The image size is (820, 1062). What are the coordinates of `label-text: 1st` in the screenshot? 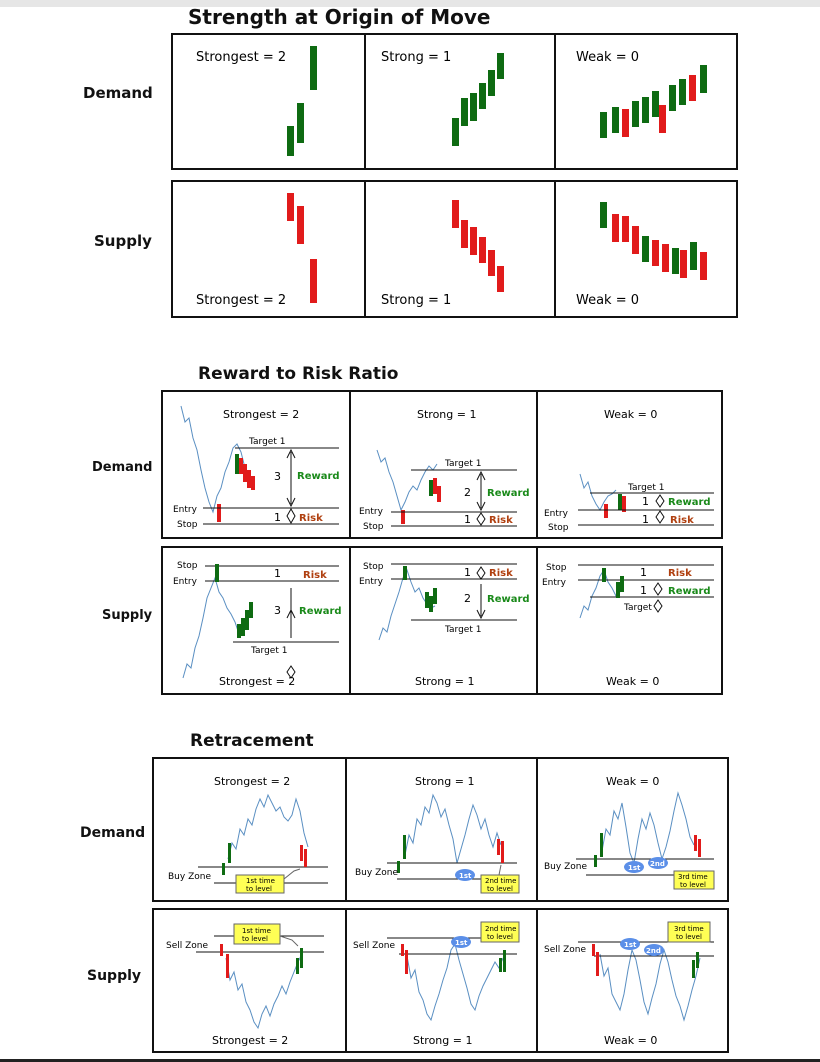 It's located at (461, 943).